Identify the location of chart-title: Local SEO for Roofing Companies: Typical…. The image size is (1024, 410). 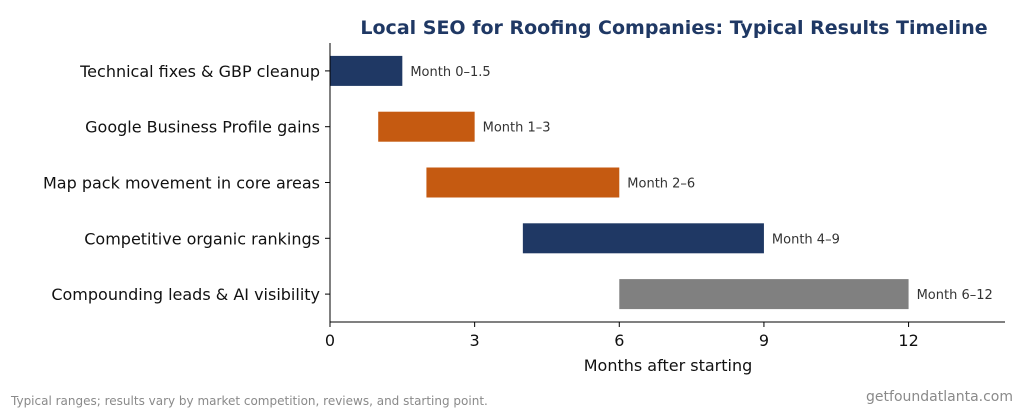
(673, 28).